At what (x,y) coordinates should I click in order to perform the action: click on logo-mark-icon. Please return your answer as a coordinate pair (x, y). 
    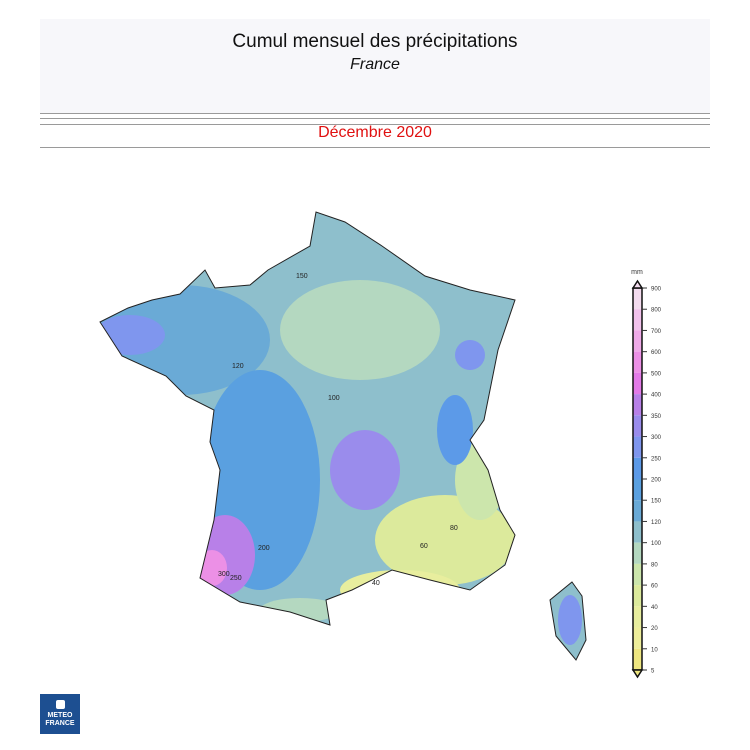
    Looking at the image, I should click on (60, 704).